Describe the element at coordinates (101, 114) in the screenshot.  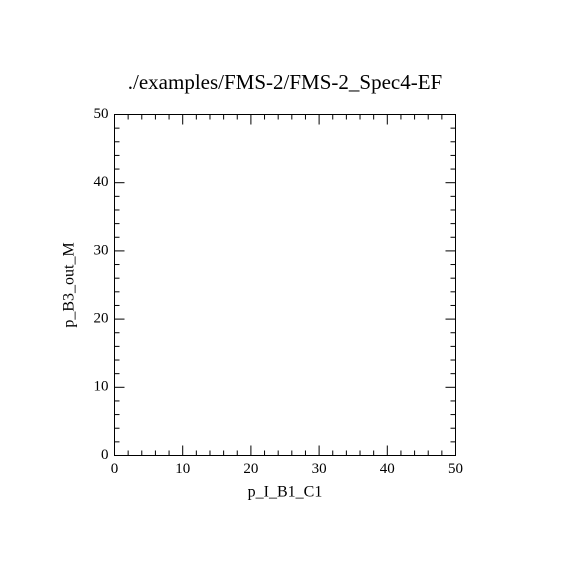
I see `y-tick-label: 50` at that location.